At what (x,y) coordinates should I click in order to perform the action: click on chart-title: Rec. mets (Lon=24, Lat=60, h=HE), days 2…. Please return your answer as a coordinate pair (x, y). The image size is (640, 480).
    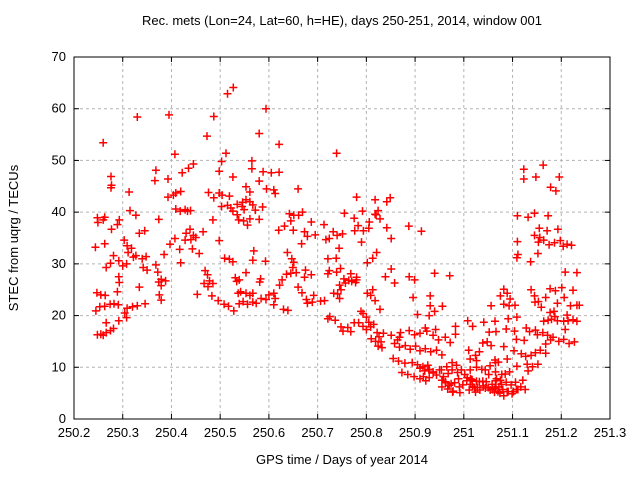
    Looking at the image, I should click on (341, 20).